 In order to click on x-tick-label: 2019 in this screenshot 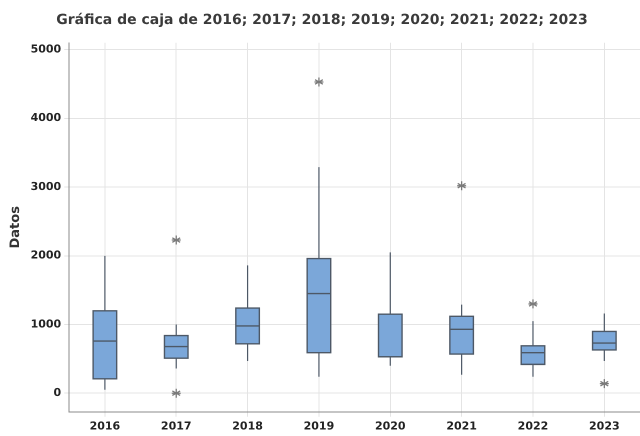, I will do `click(319, 425)`.